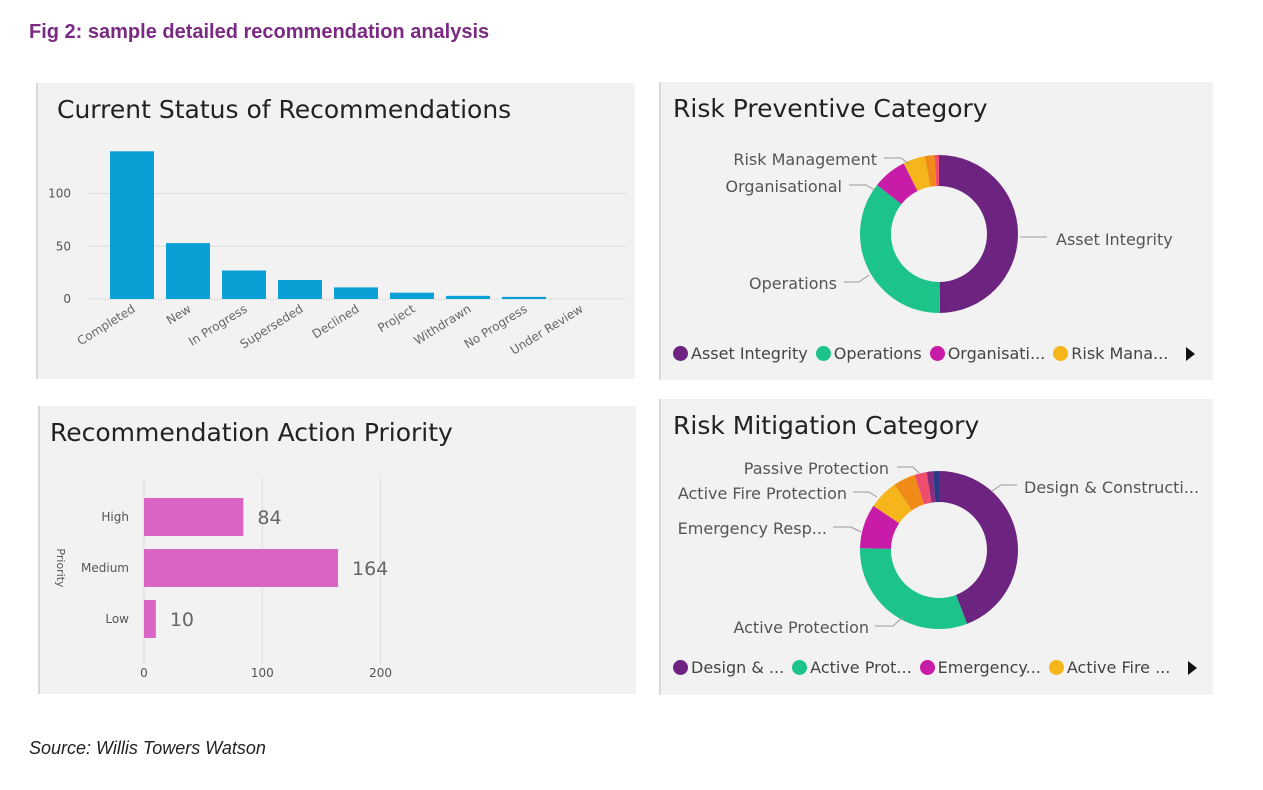 This screenshot has height=790, width=1263. I want to click on slice-label: Active Protection, so click(801, 627).